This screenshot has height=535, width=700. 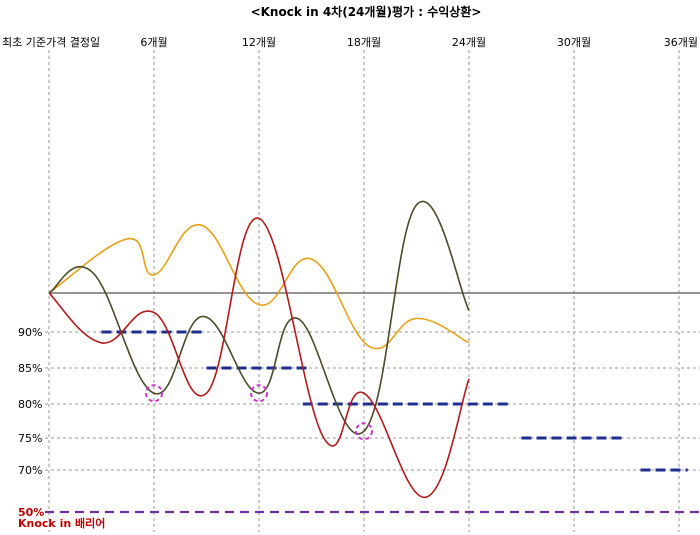 I want to click on y-tick-label: 85%, so click(x=30, y=368).